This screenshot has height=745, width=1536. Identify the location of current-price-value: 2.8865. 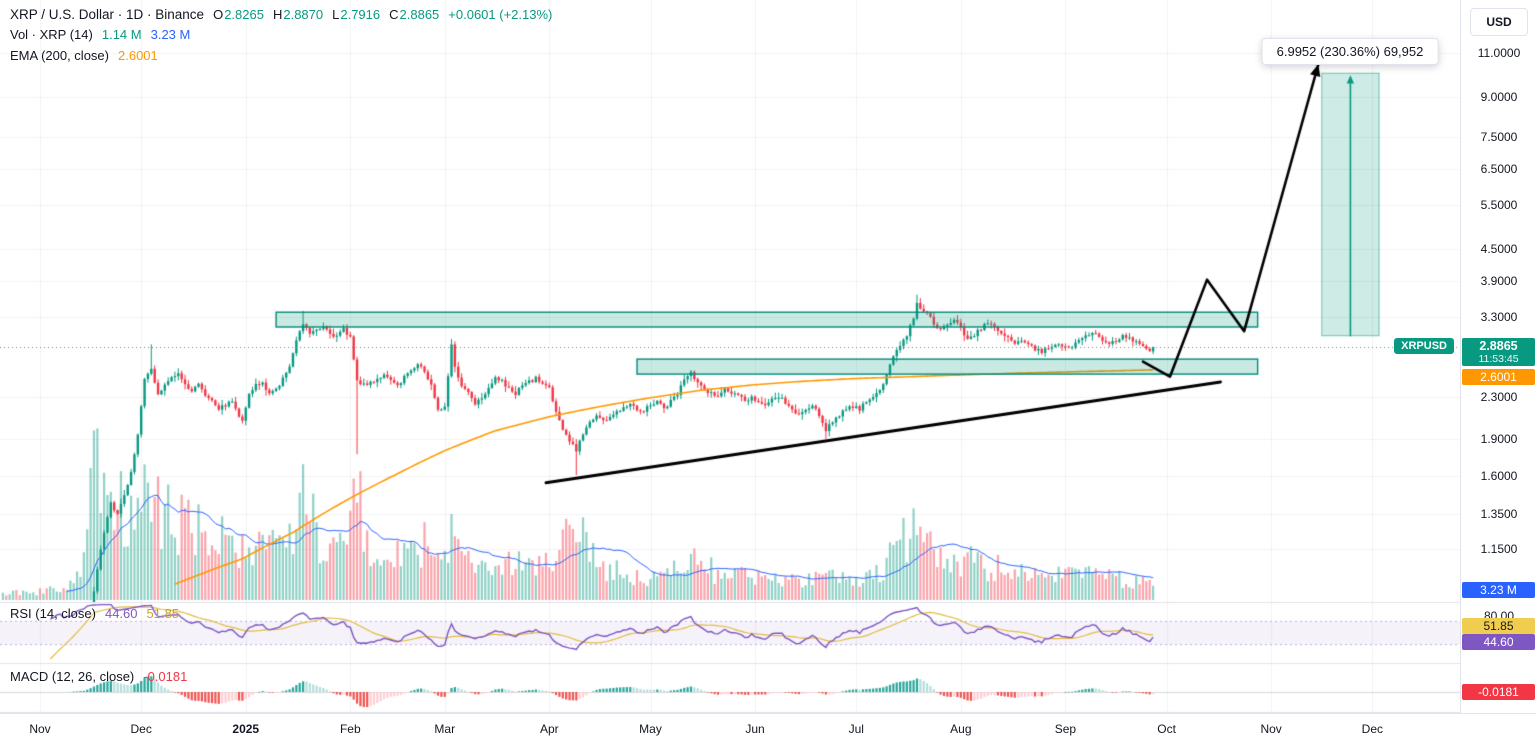
(1498, 345).